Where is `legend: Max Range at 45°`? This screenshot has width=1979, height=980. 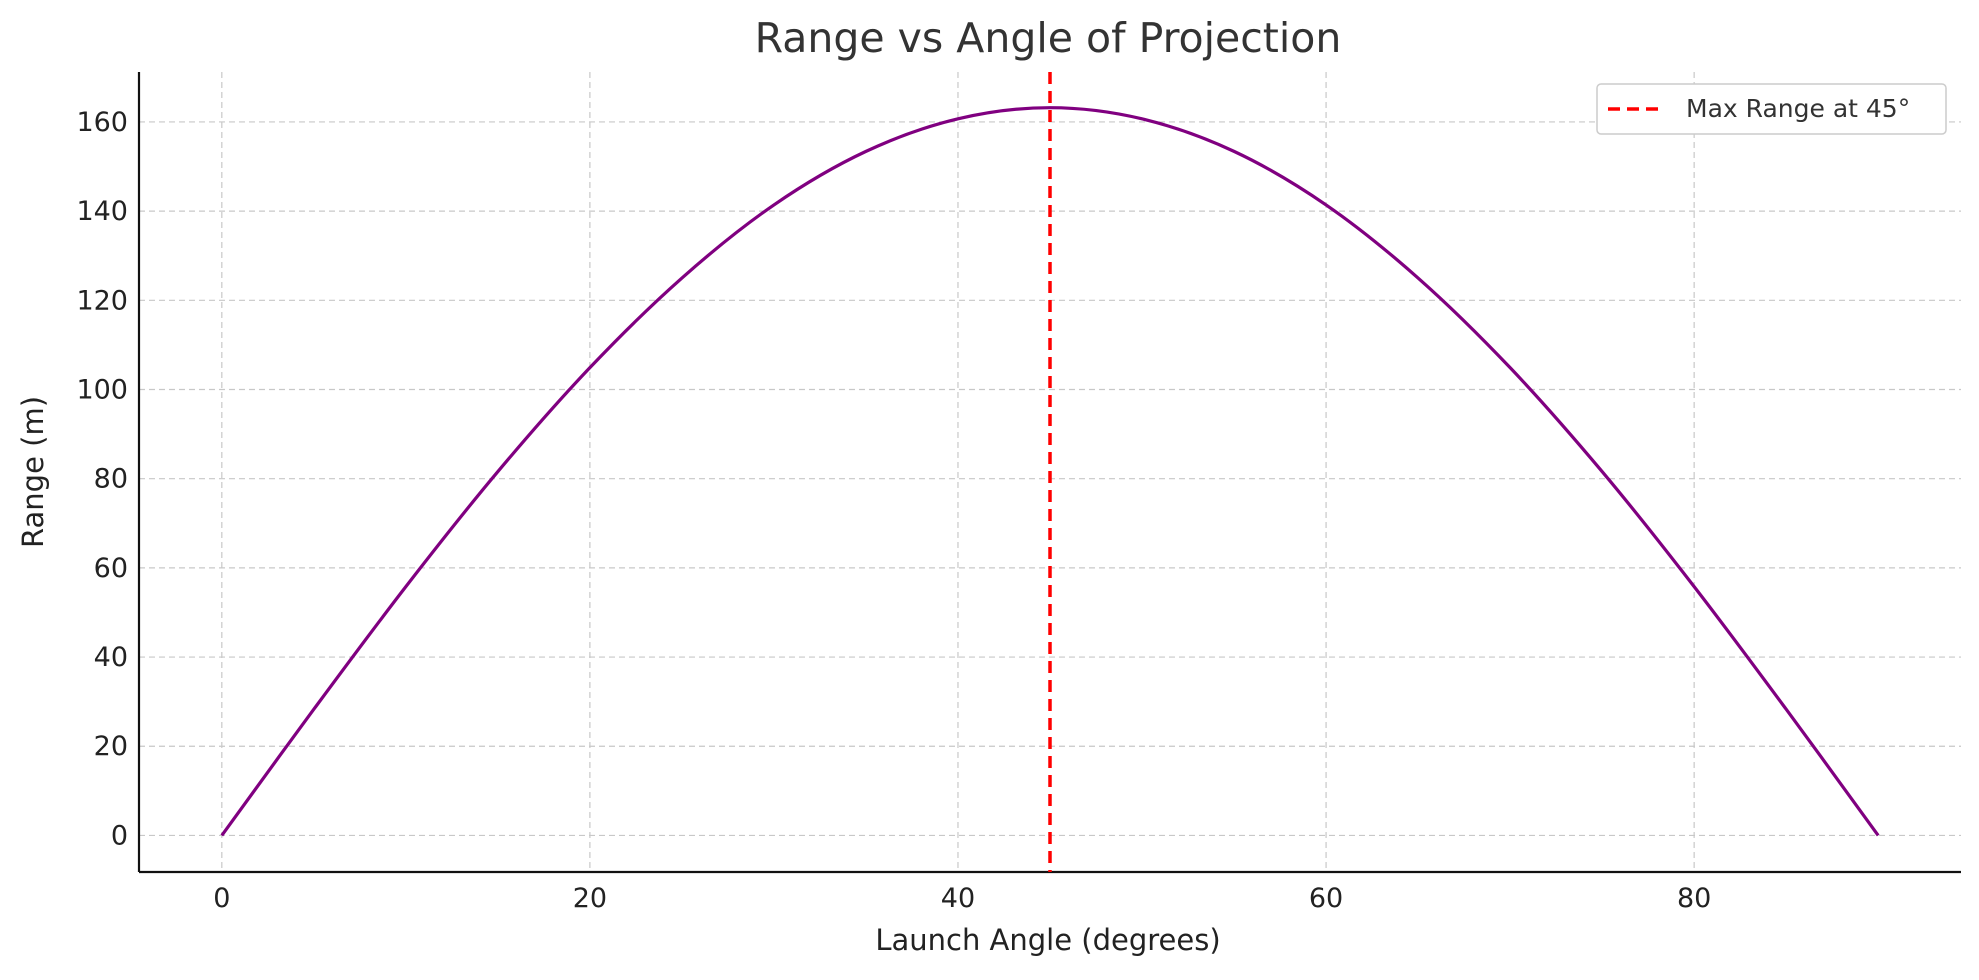
legend: Max Range at 45° is located at coordinates (1771, 109).